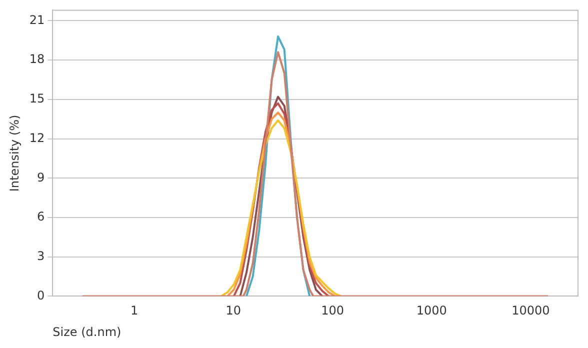 The height and width of the screenshot is (348, 588). Describe the element at coordinates (531, 311) in the screenshot. I see `x-tick-label: 10000` at that location.